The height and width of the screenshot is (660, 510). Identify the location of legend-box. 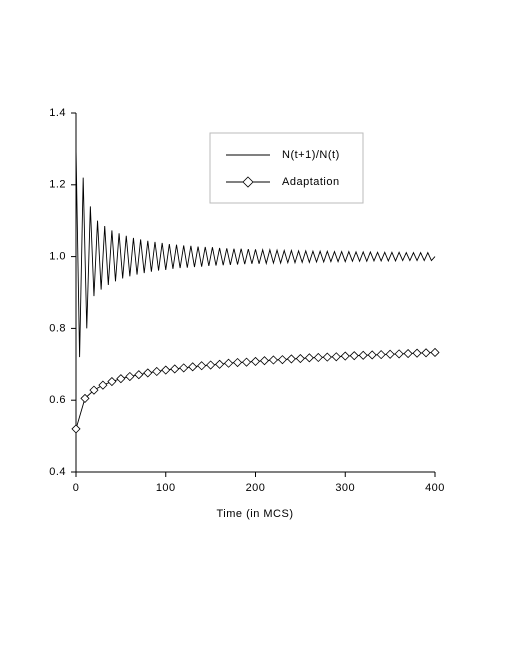
(286, 168).